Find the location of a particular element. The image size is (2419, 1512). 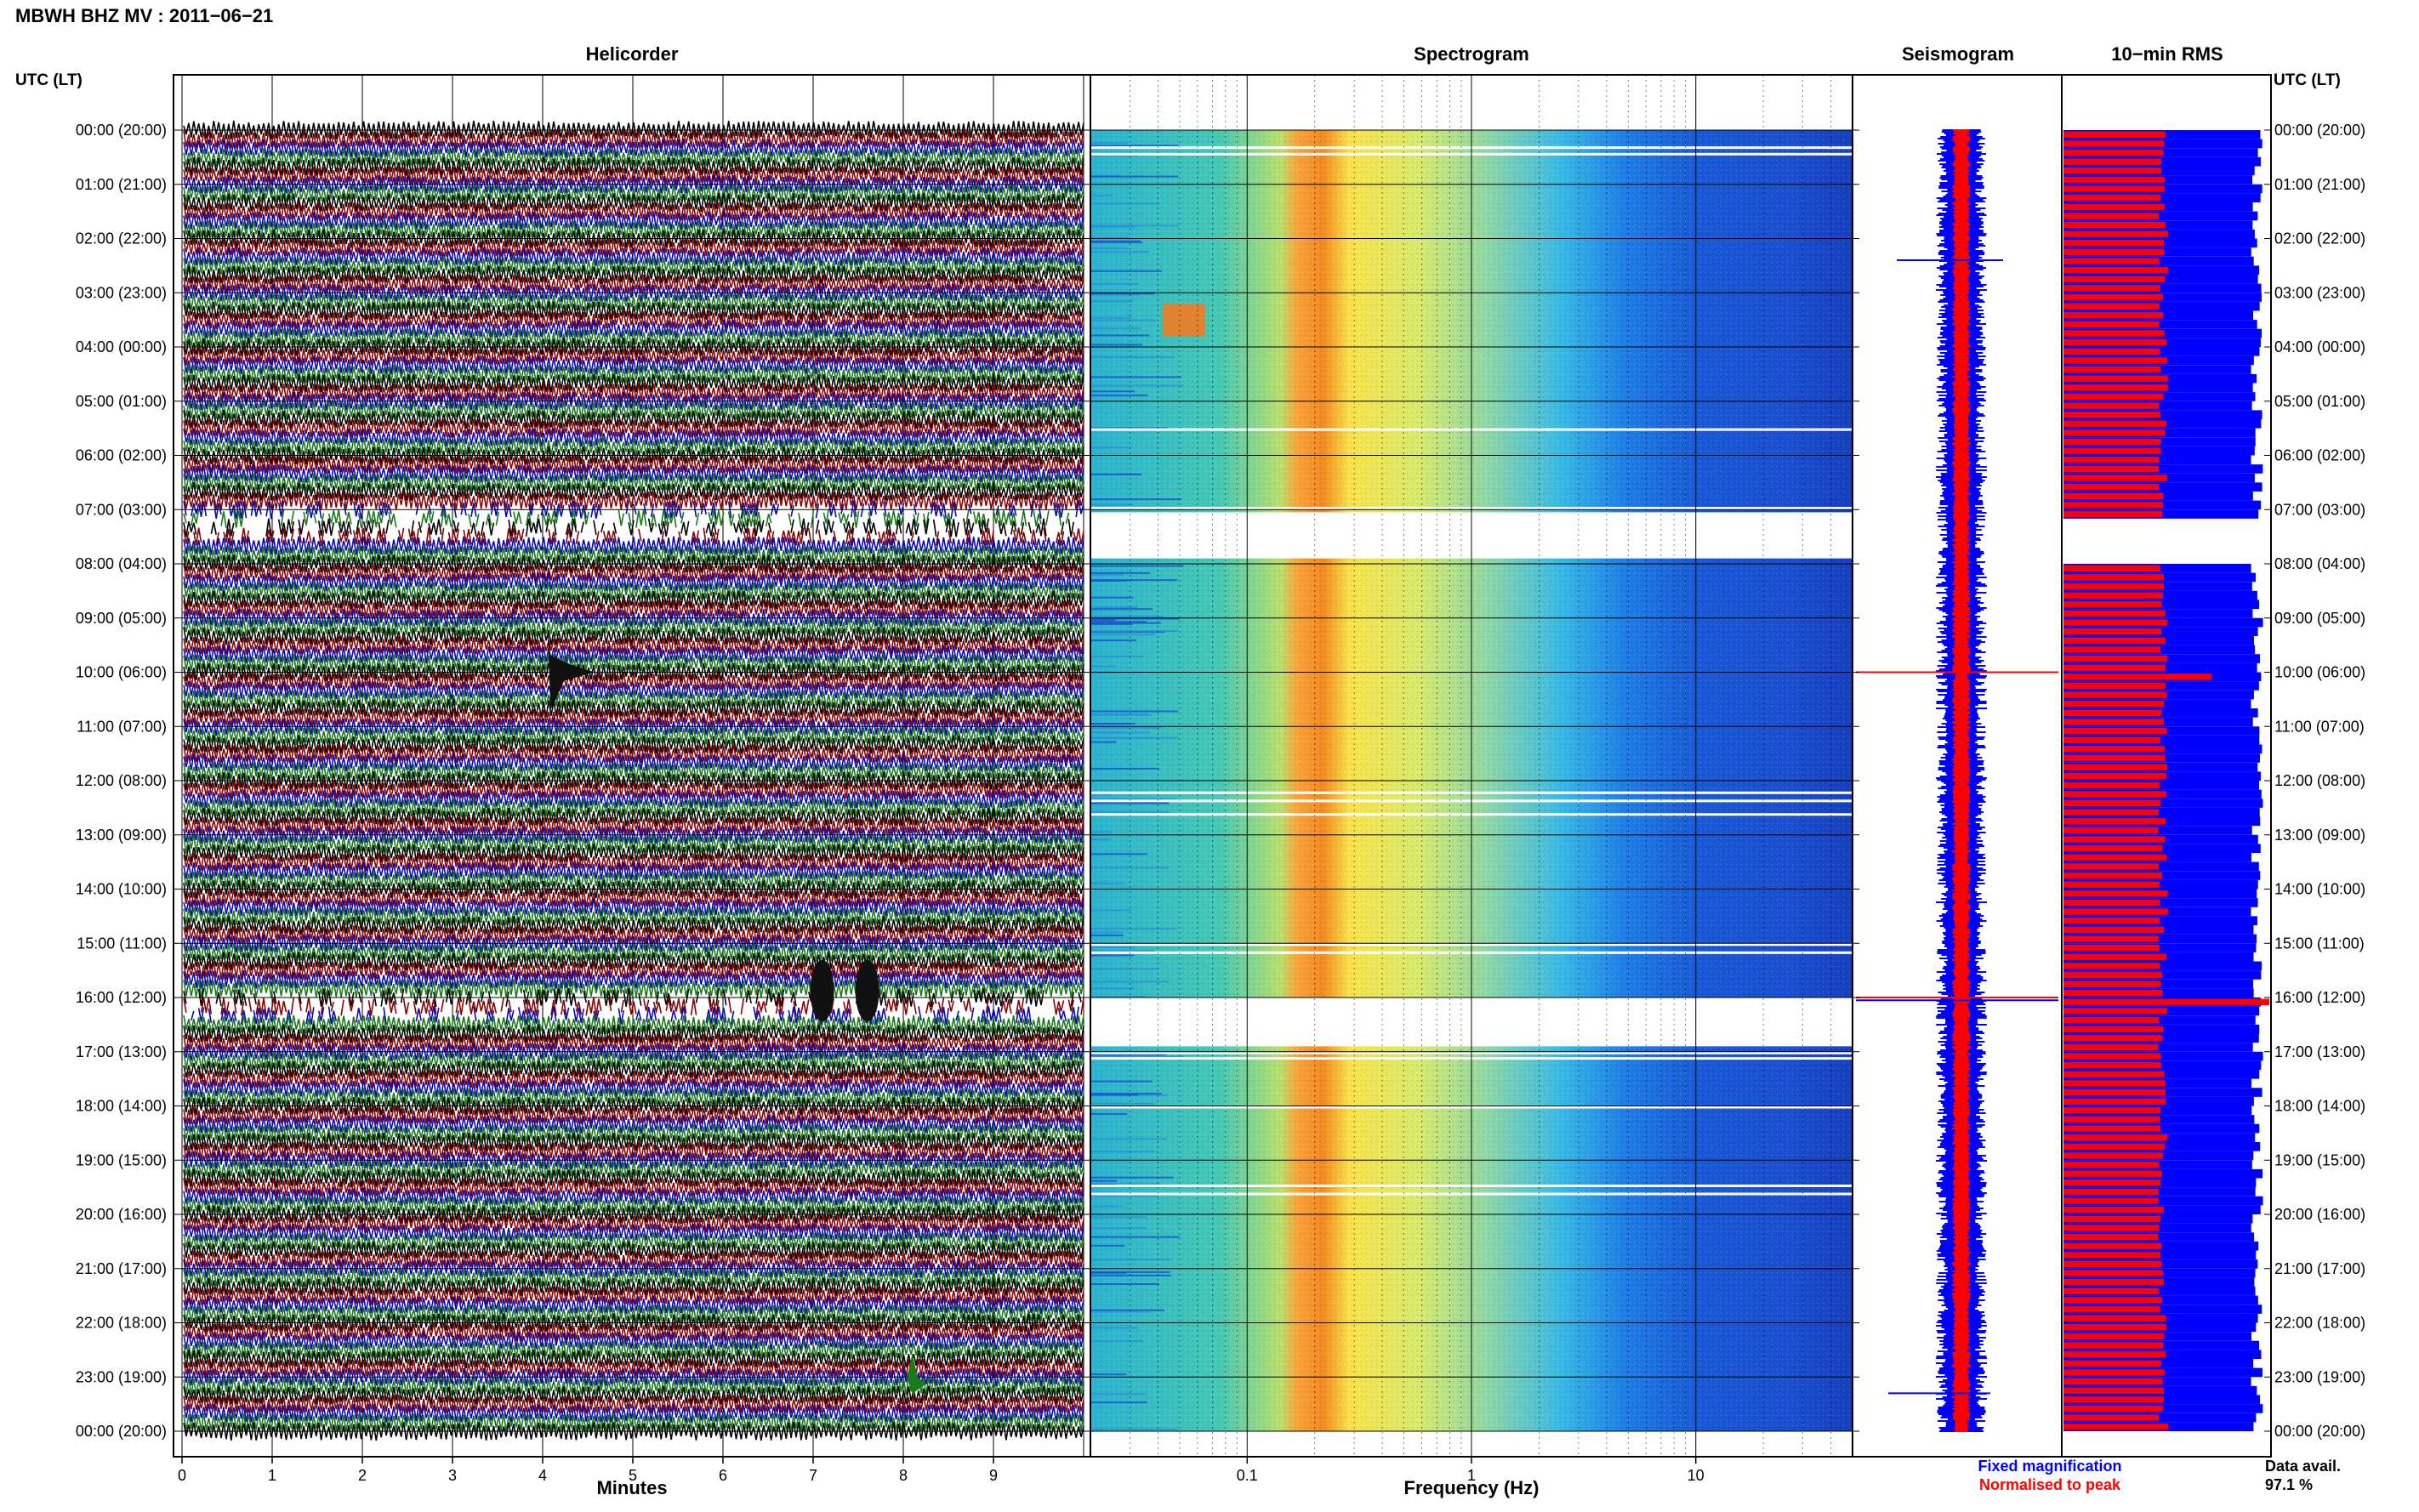

hour-label-left: 14:00 (10:00) is located at coordinates (121, 889).